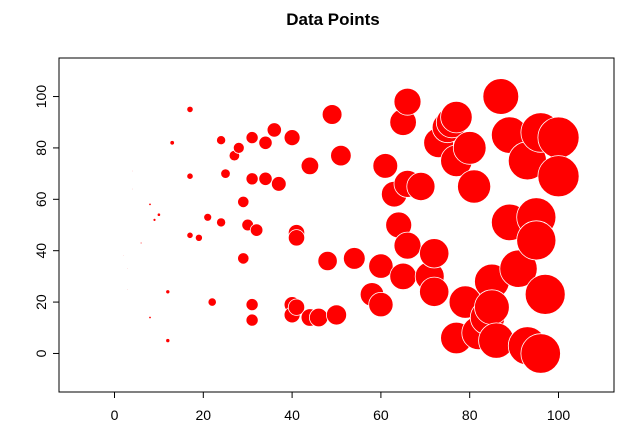 This screenshot has height=438, width=628. I want to click on y-tick-label: 100, so click(41, 97).